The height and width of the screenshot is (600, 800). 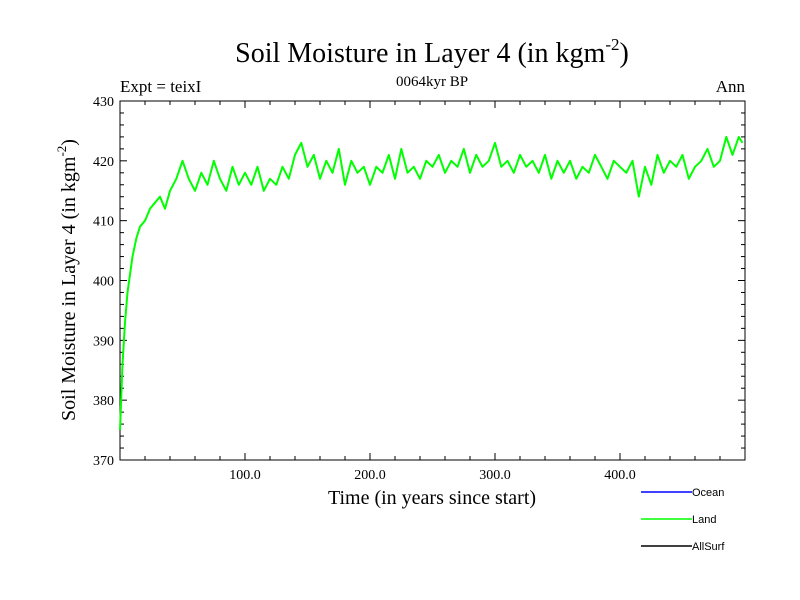 What do you see at coordinates (67, 280) in the screenshot?
I see `y-axis-label: Soil Moisture in Layer 4 (in kgm-2)` at bounding box center [67, 280].